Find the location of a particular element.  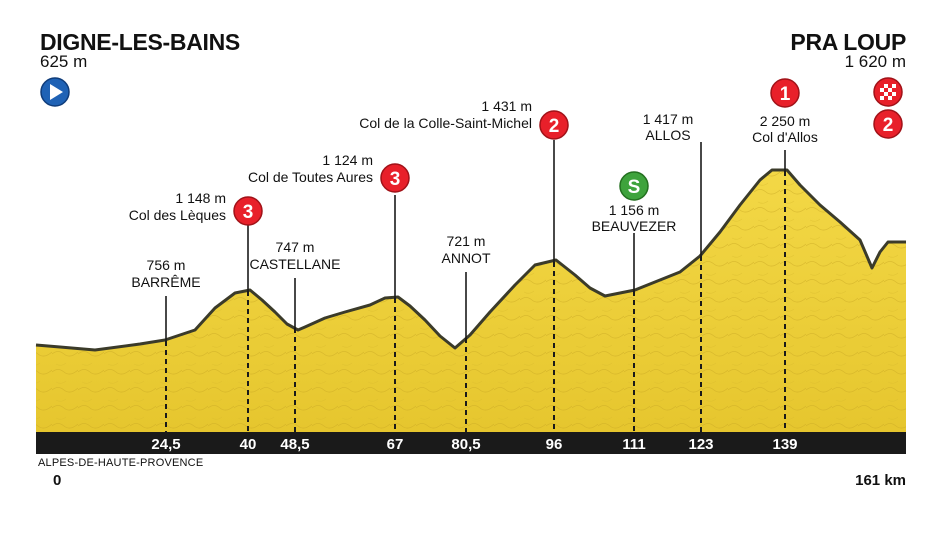

marker-altitude: 756 m is located at coordinates (166, 265).